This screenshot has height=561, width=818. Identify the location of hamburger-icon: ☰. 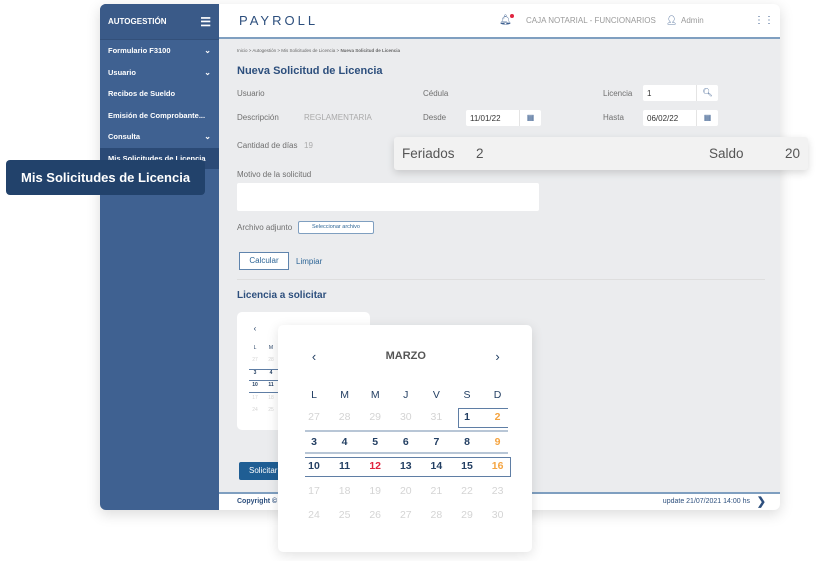
(205, 21).